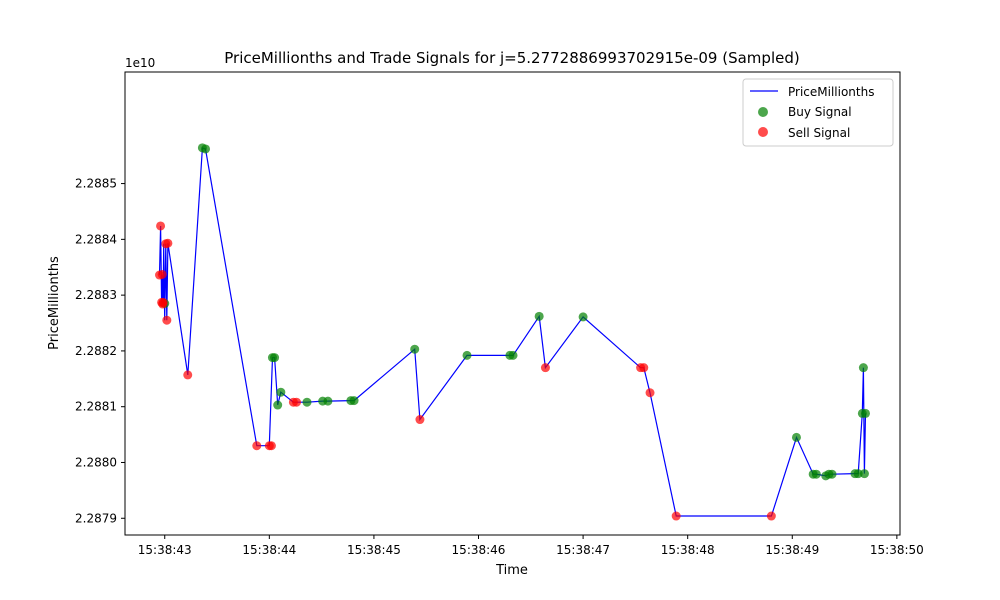  I want to click on y-tick-label: 2.2883, so click(96, 295).